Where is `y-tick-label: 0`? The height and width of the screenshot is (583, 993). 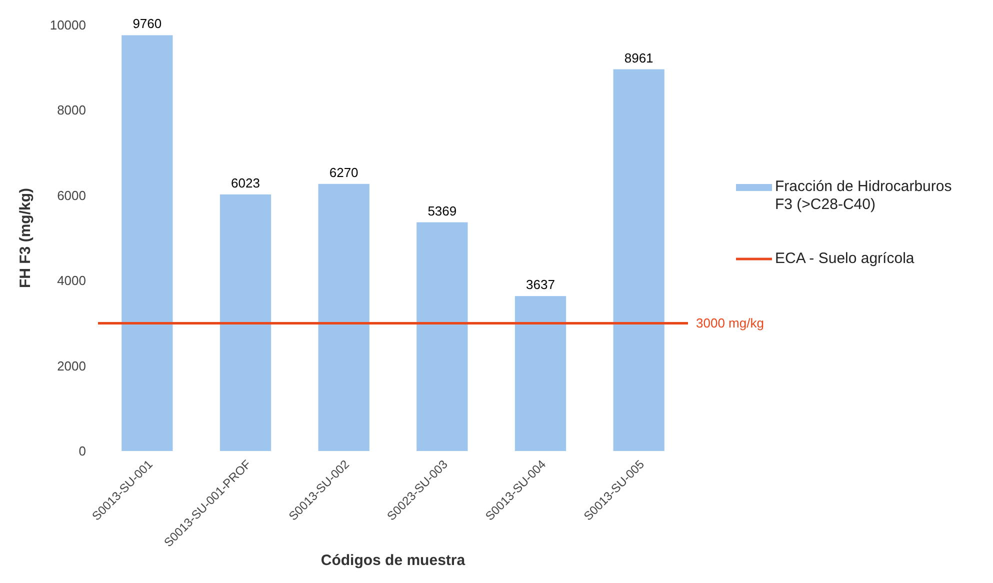
y-tick-label: 0 is located at coordinates (82, 451).